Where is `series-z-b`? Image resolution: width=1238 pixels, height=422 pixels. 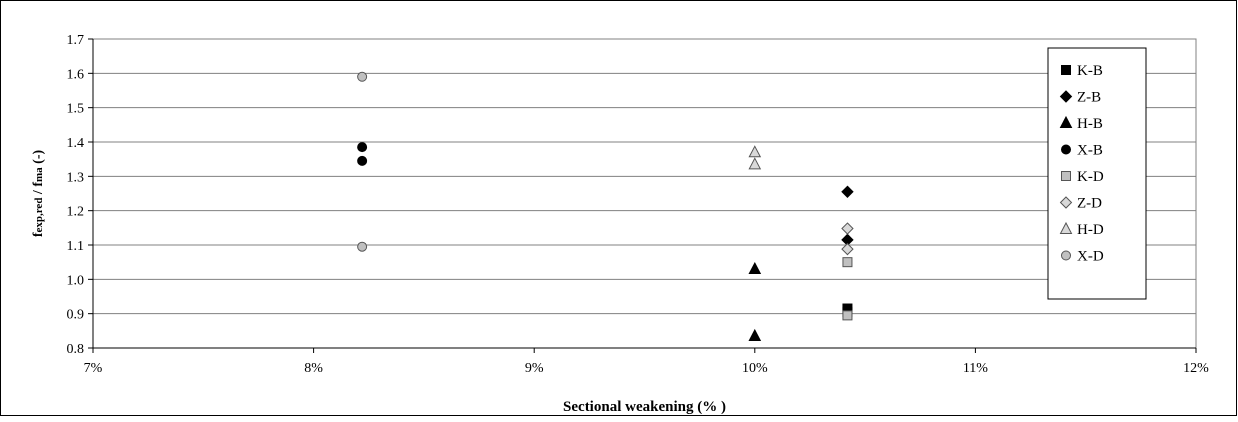 series-z-b is located at coordinates (847, 216).